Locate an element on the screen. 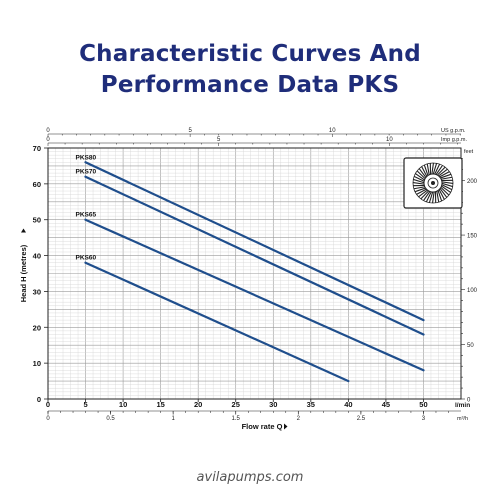  m3h-tick-label: 2.5 is located at coordinates (361, 419).